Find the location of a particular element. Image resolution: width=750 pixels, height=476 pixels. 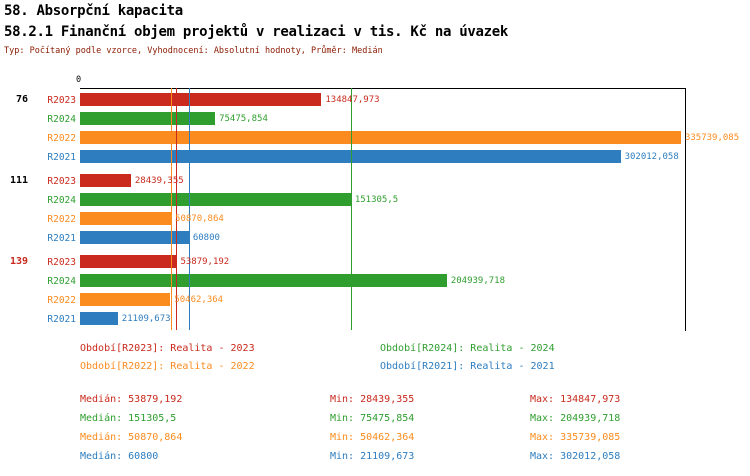

legend-item-R2024: Období[R2024]: Realita - 2024 is located at coordinates (467, 348).